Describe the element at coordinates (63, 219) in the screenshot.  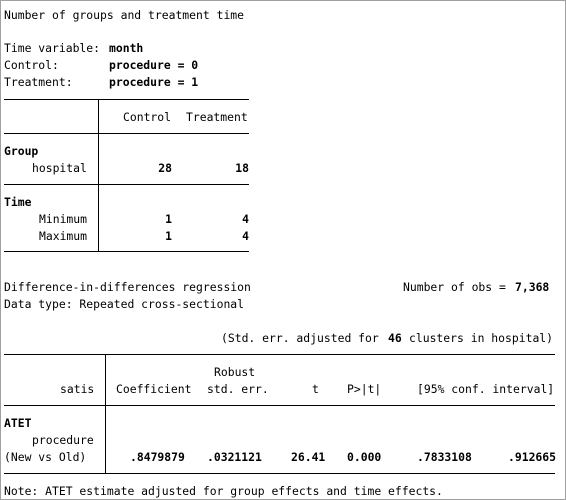
I see `min-label: Minimum` at that location.